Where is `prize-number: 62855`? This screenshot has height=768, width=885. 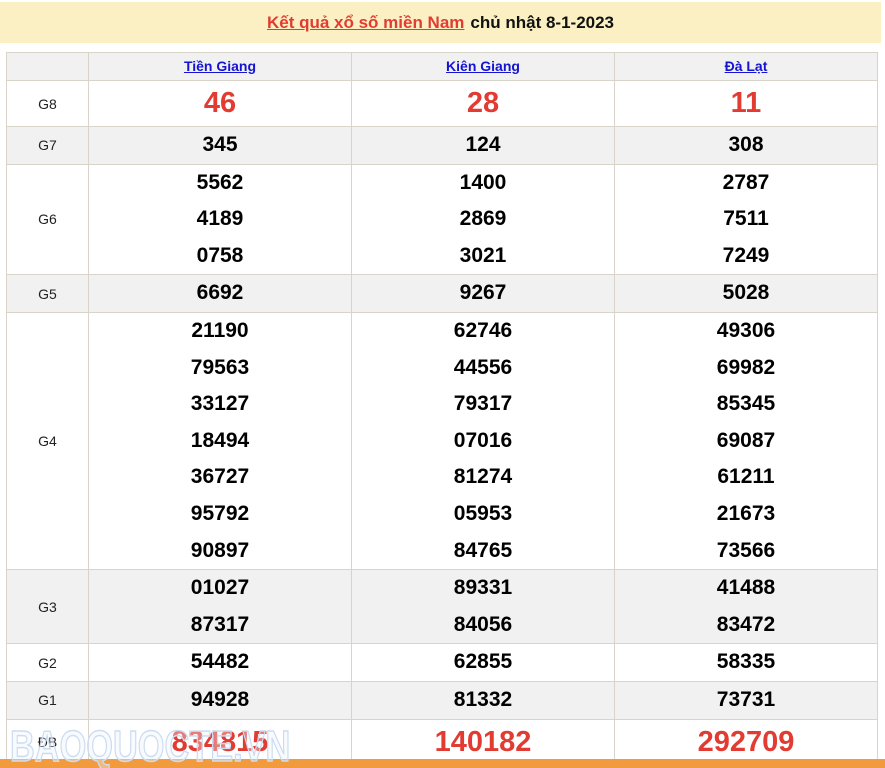 prize-number: 62855 is located at coordinates (483, 662).